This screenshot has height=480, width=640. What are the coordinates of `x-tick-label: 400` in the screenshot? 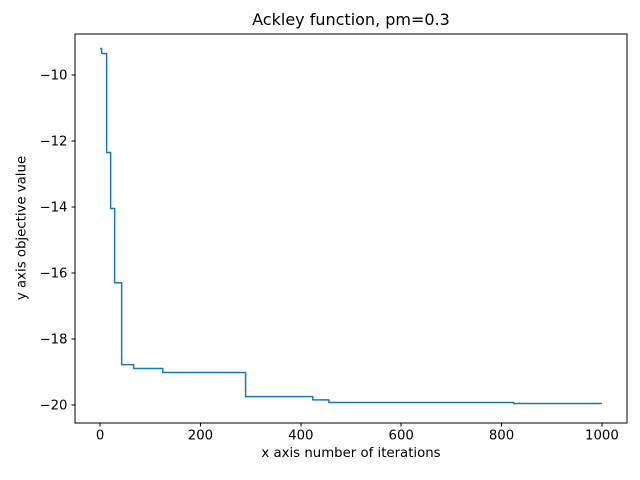 It's located at (300, 436).